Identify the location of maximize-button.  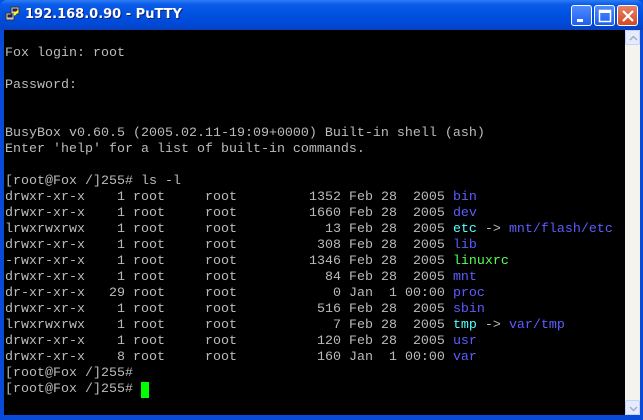
(604, 15).